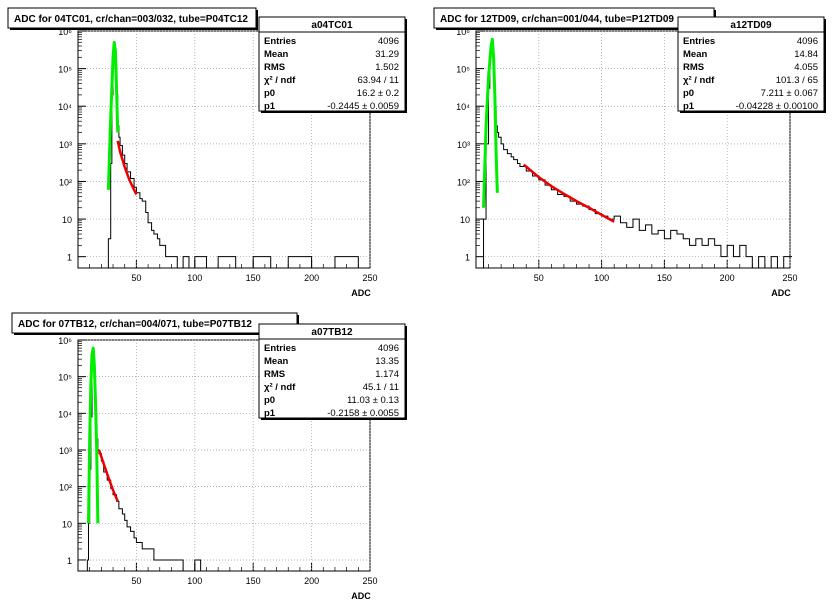 The height and width of the screenshot is (608, 840). I want to click on stats-value: 11.03 ± 0.13, so click(373, 400).